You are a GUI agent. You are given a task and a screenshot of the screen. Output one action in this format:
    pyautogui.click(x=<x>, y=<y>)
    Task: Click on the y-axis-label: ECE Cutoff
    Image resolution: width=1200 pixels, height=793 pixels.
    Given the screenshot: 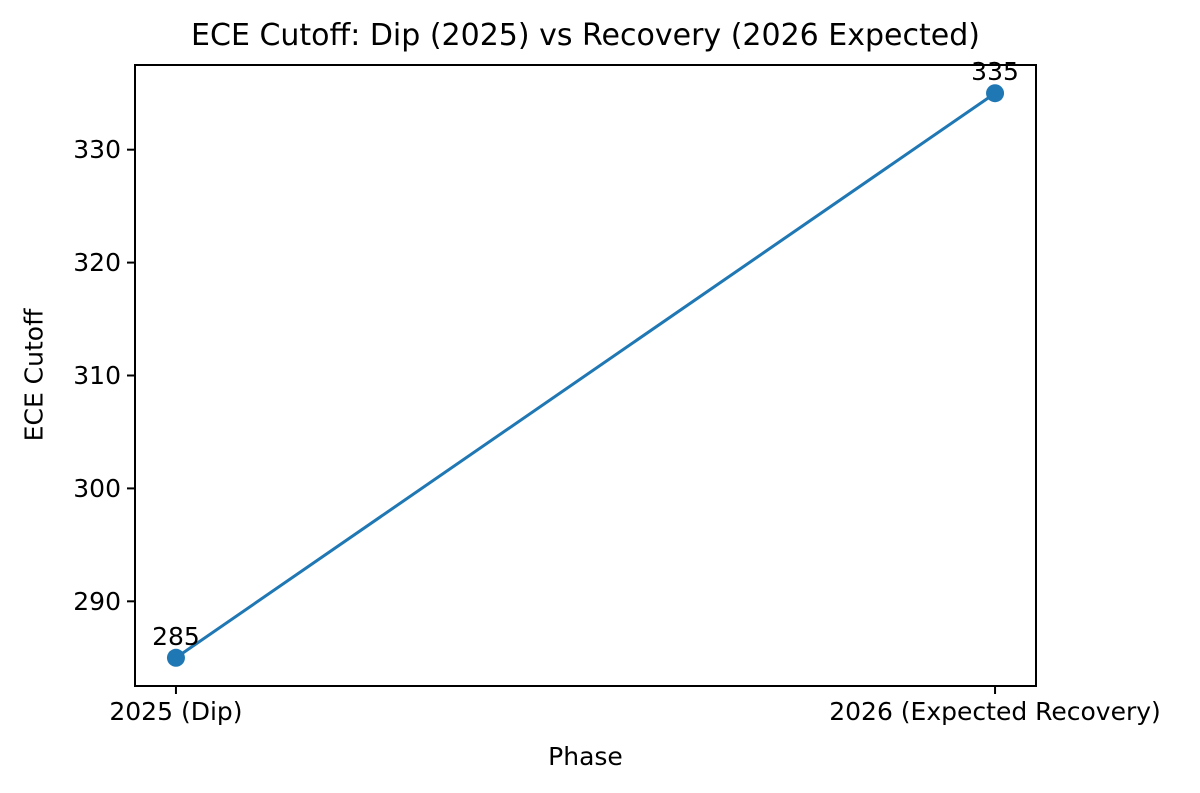 What is the action you would take?
    pyautogui.click(x=34, y=375)
    